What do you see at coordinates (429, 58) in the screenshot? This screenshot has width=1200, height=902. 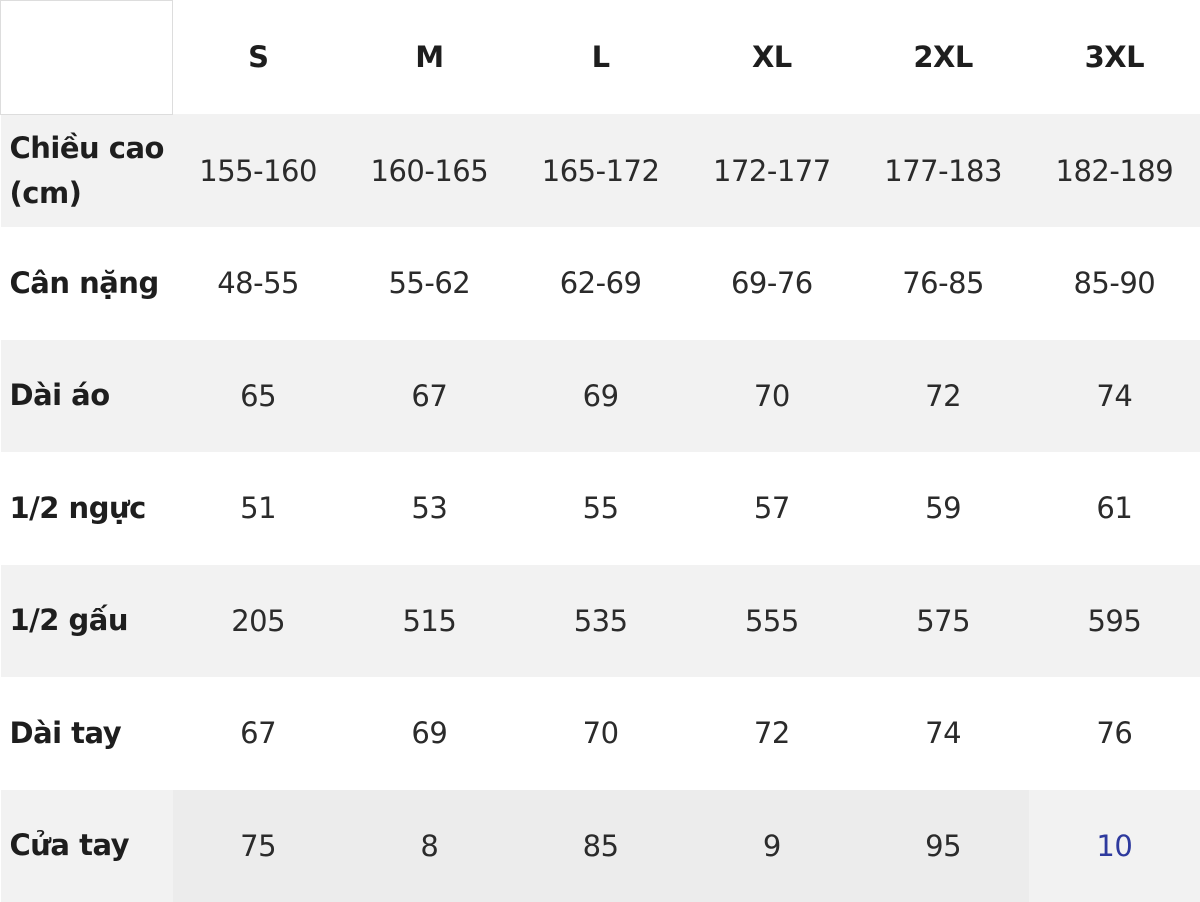 I see `size-header: M` at bounding box center [429, 58].